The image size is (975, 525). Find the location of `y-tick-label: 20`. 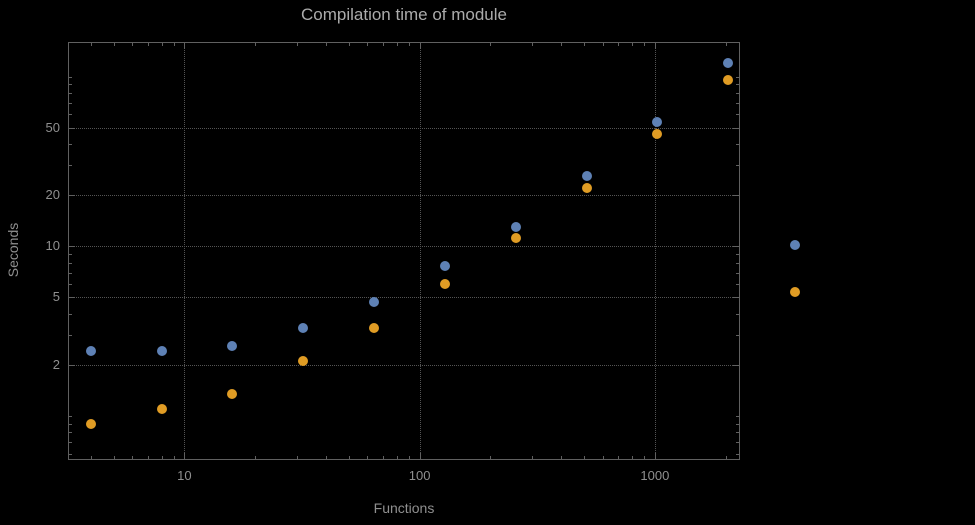

y-tick-label: 20 is located at coordinates (52, 195).